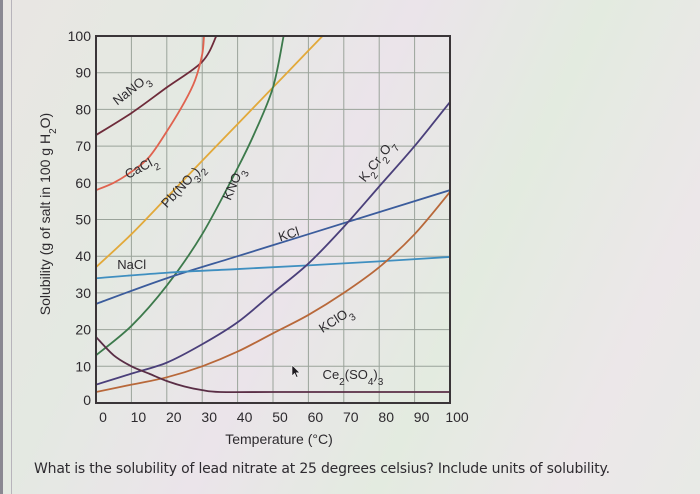  I want to click on y-tick-label: 60, so click(83, 183).